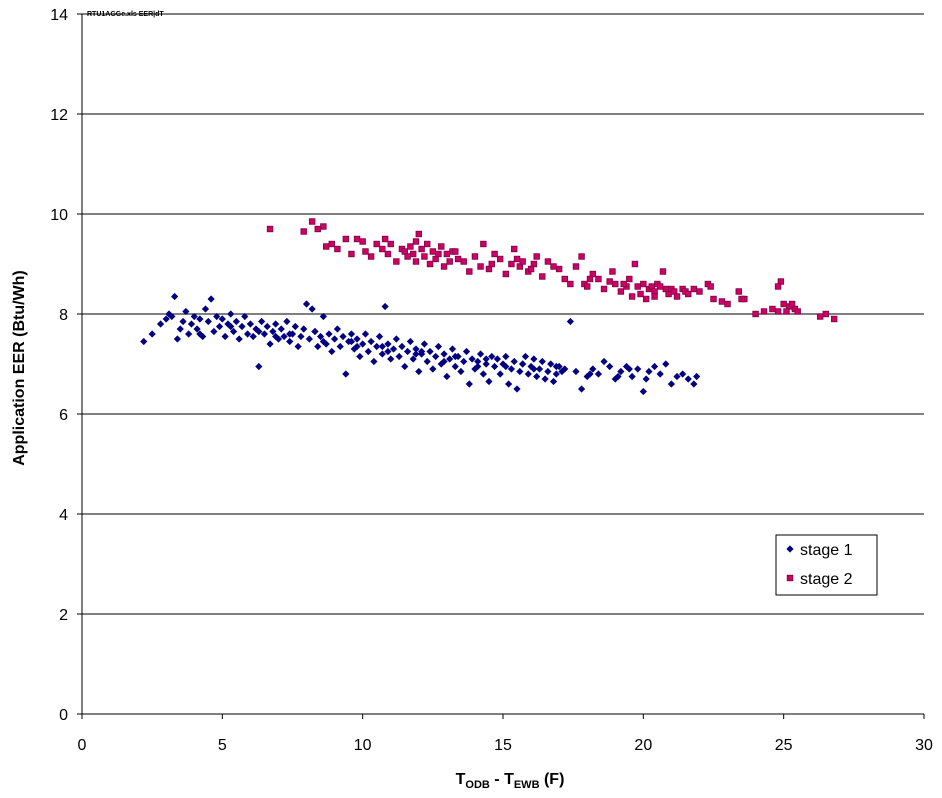 This screenshot has height=798, width=942. Describe the element at coordinates (510, 781) in the screenshot. I see `x-axis-title: TODB - TEWB (F)` at that location.